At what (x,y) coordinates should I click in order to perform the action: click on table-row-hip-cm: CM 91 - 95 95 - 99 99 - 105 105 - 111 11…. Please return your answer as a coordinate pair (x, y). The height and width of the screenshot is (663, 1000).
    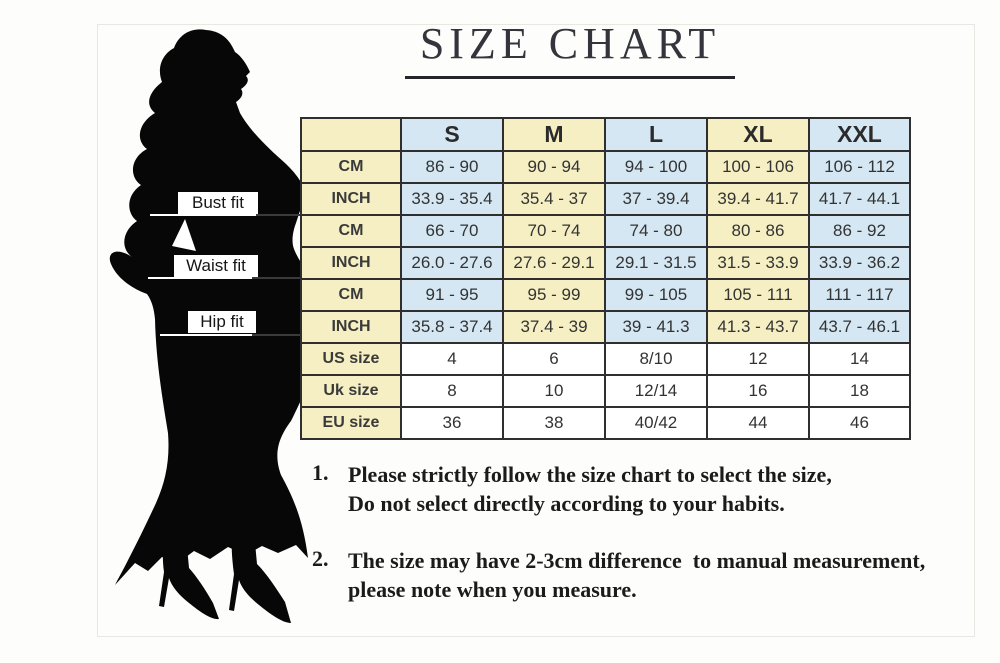
    Looking at the image, I should click on (605, 295).